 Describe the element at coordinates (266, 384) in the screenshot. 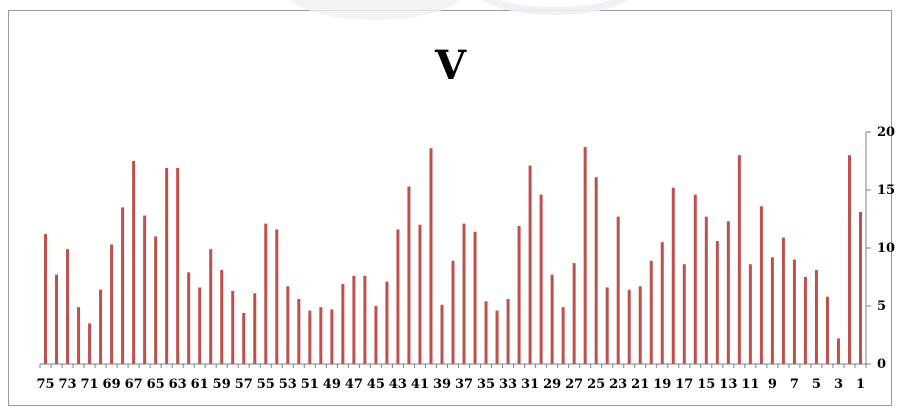

I see `x-tick-label: 55` at that location.